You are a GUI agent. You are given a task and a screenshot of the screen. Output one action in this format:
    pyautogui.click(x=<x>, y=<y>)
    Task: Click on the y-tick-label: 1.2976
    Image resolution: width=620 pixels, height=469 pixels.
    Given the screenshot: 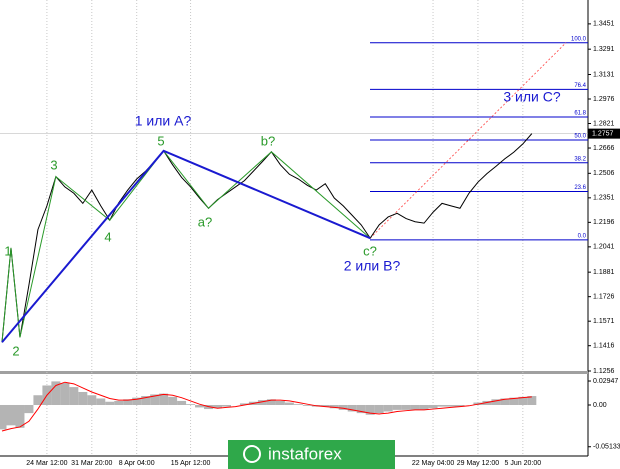 What is the action you would take?
    pyautogui.click(x=604, y=99)
    